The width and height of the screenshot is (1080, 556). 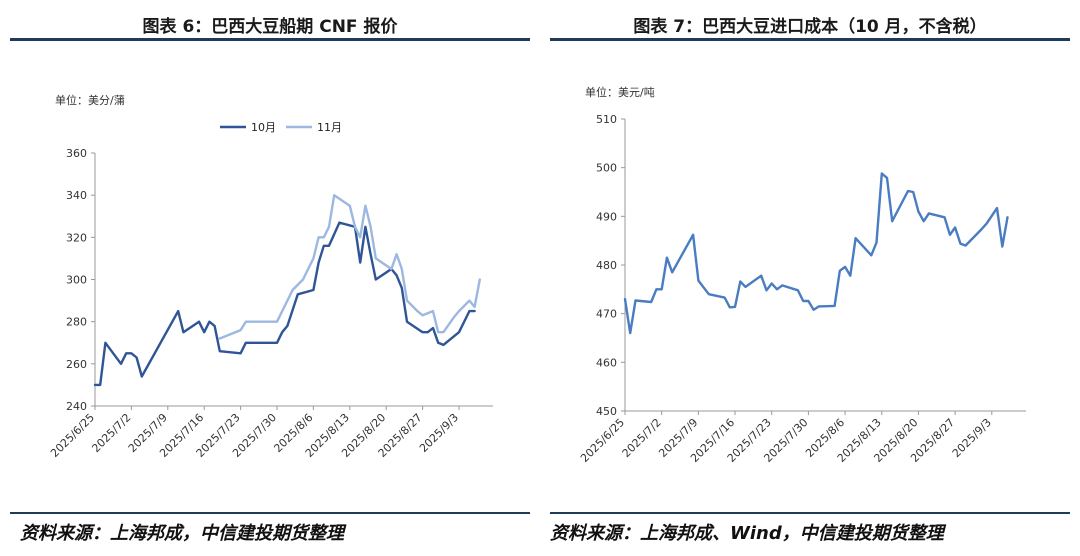 I want to click on source-note: 资料来源：上海邦成，中信建投期货整理, so click(x=182, y=533).